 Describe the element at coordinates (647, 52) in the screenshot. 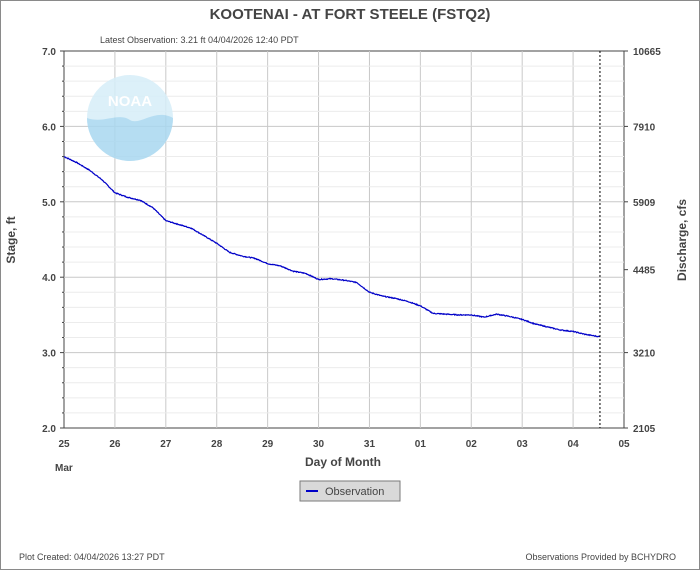

I see `y2-tick-label-10665: 10665` at that location.